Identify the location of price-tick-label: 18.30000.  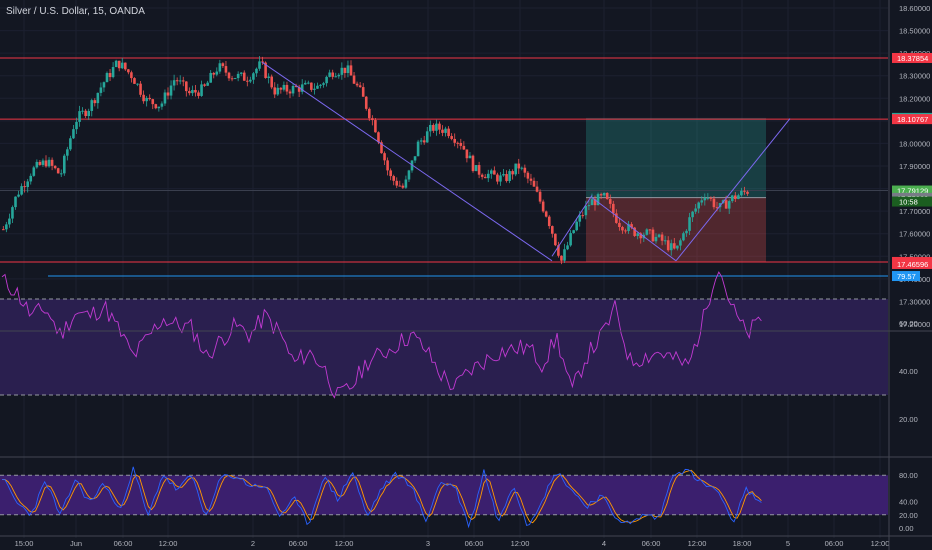
(914, 76).